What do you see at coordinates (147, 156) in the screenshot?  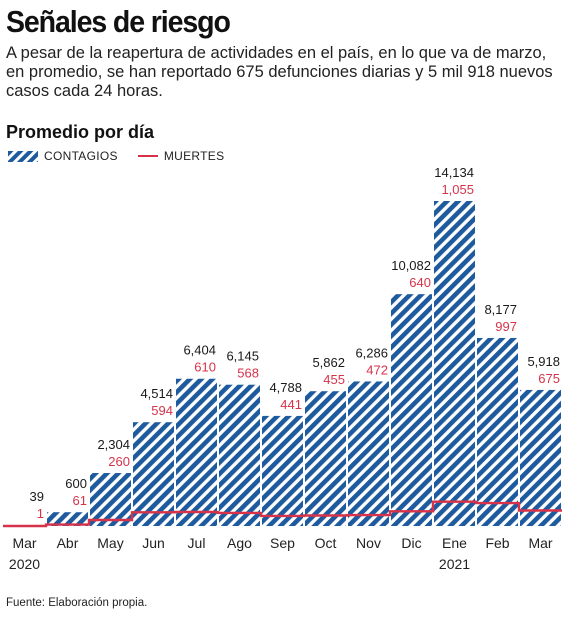 I see `legend-swatch-muertes` at bounding box center [147, 156].